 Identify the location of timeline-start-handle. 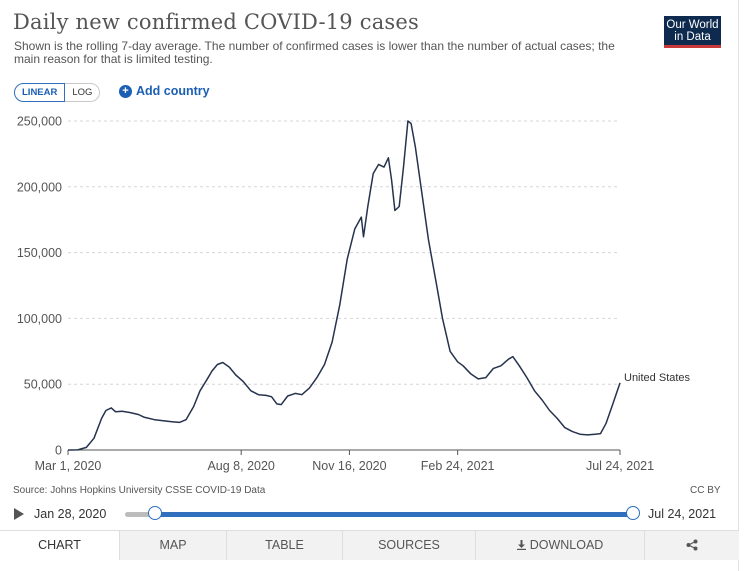
(155, 513).